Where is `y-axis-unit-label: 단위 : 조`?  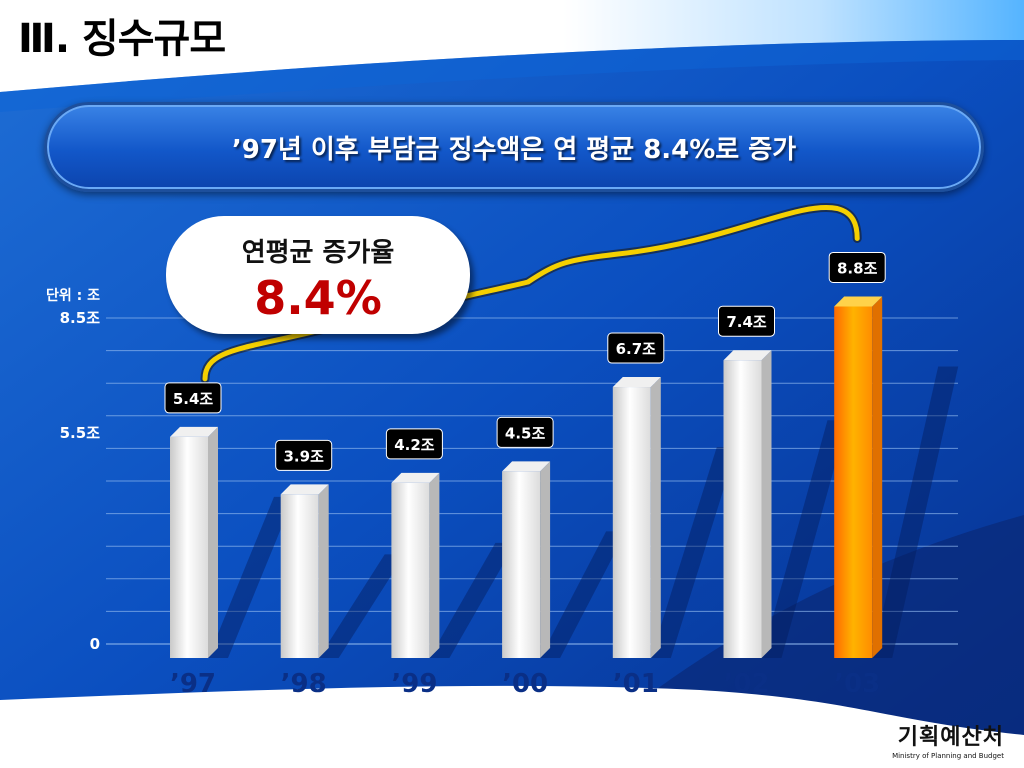
y-axis-unit-label: 단위 : 조 is located at coordinates (73, 295).